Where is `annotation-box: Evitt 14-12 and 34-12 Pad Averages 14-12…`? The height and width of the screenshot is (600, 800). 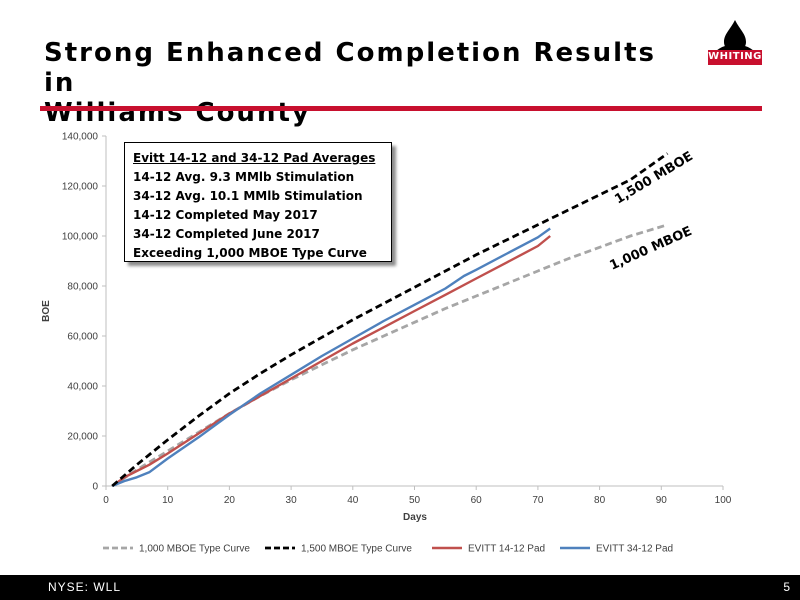 annotation-box: Evitt 14-12 and 34-12 Pad Averages 14-12… is located at coordinates (258, 202).